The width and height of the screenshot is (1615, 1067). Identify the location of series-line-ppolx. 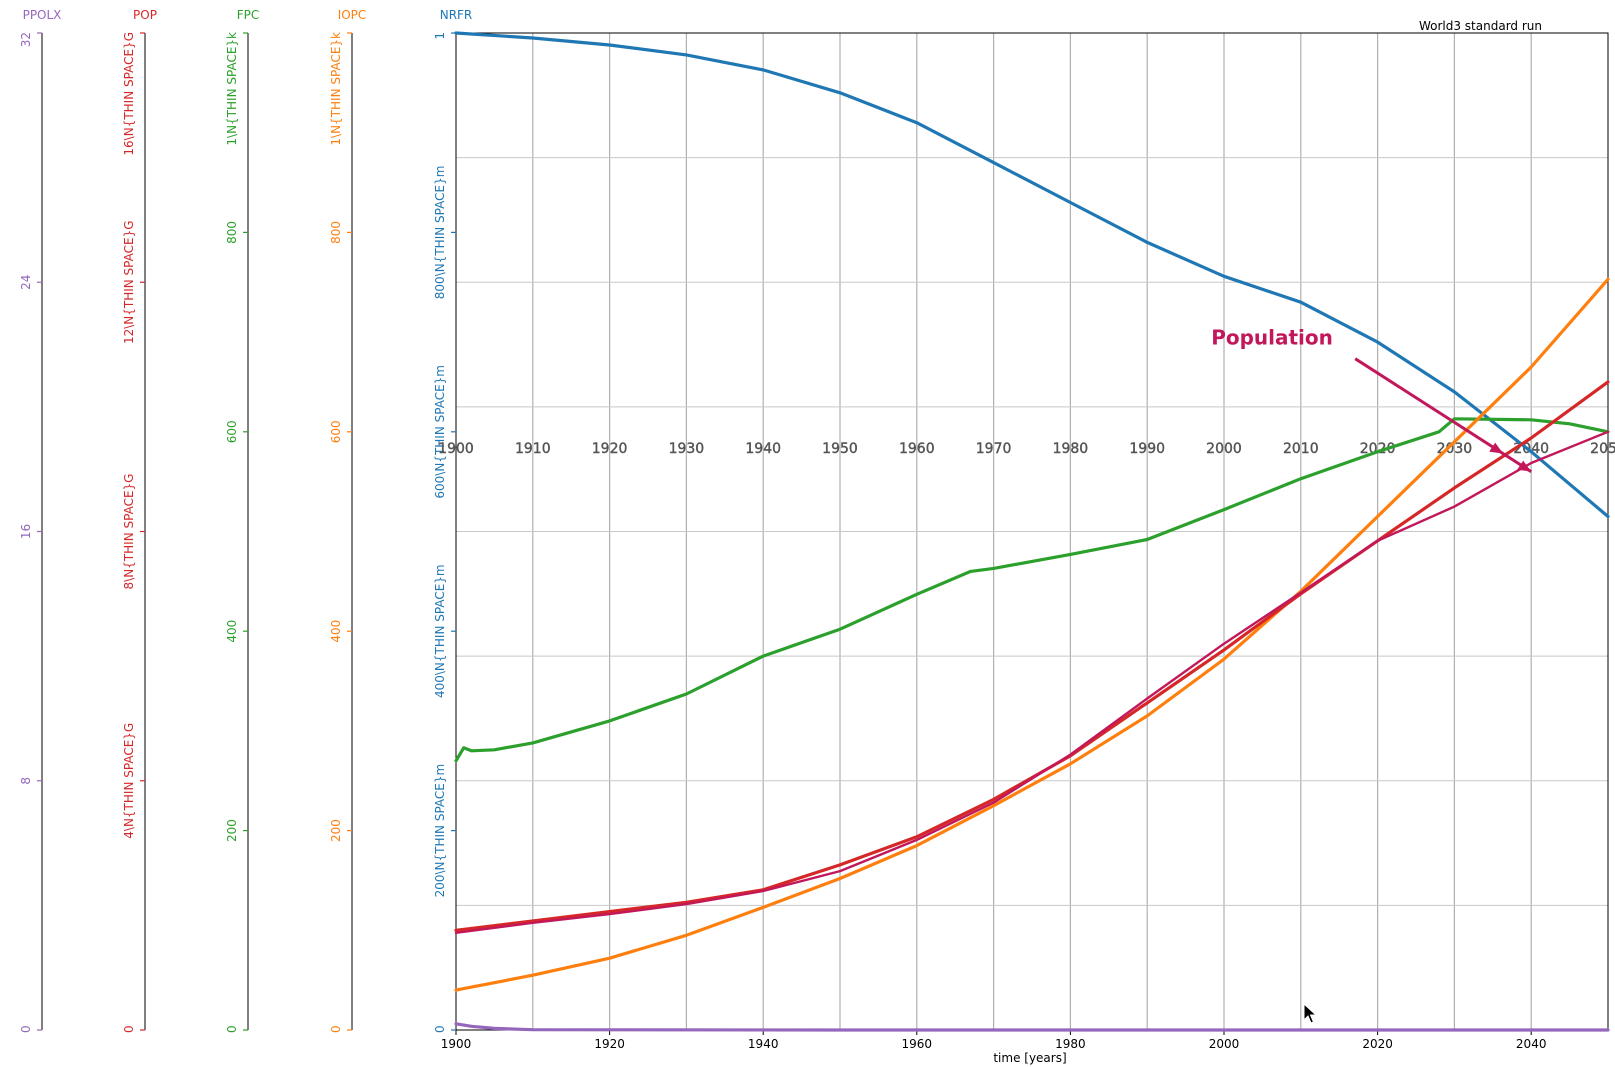
(1032, 1027).